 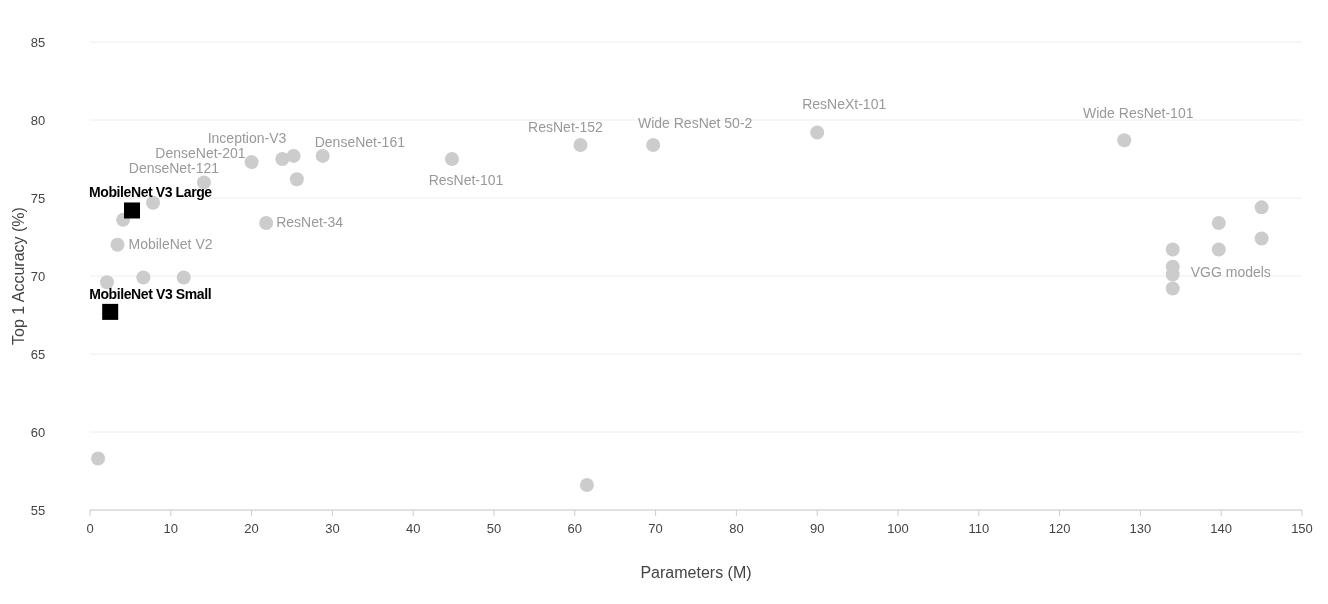 What do you see at coordinates (736, 528) in the screenshot?
I see `x-tick-label: 80` at bounding box center [736, 528].